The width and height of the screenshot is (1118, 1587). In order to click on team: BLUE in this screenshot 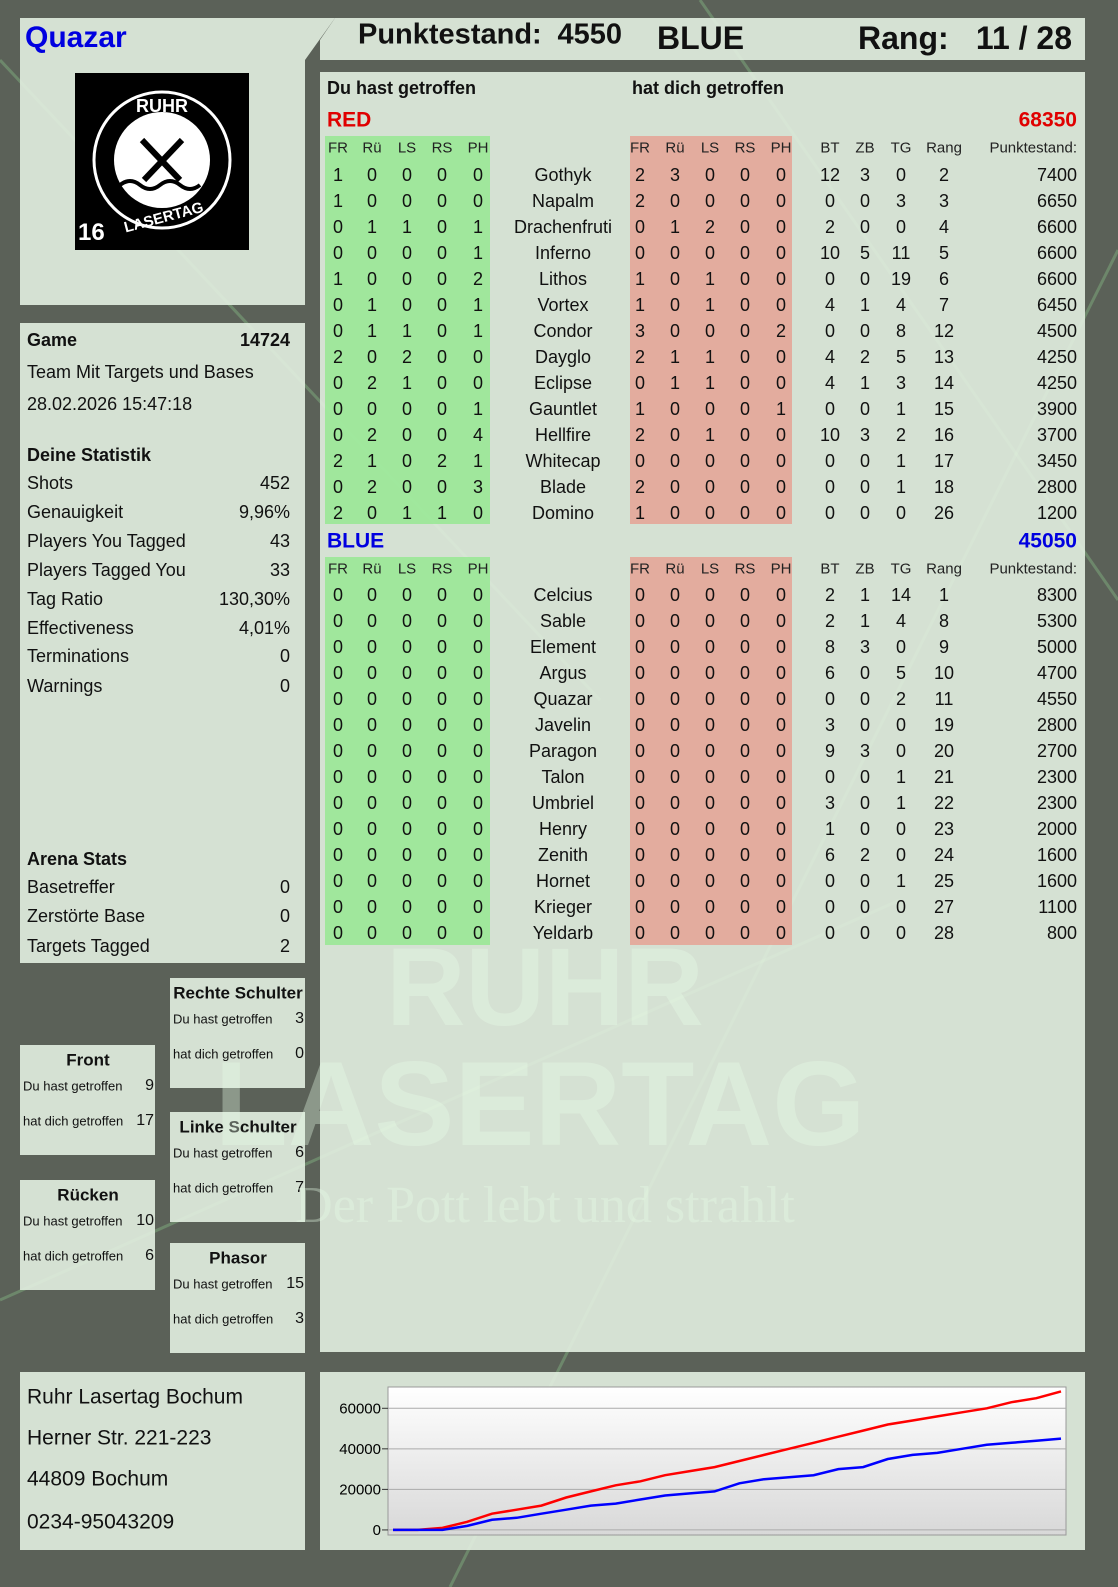, I will do `click(701, 38)`.